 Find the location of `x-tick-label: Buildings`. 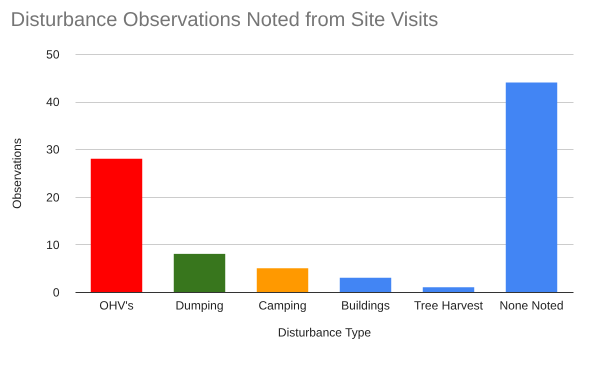

x-tick-label: Buildings is located at coordinates (365, 305).